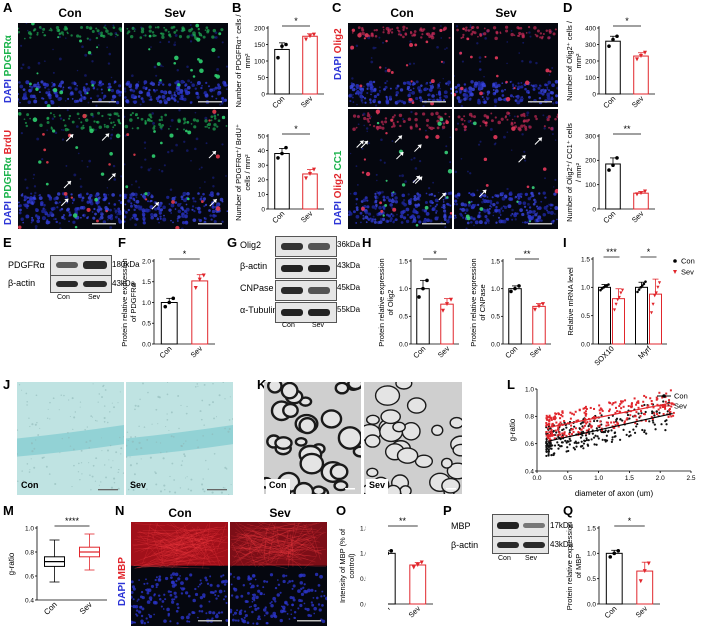 Image resolution: width=709 pixels, height=630 pixels. I want to click on arrow-head, so click(214, 201).